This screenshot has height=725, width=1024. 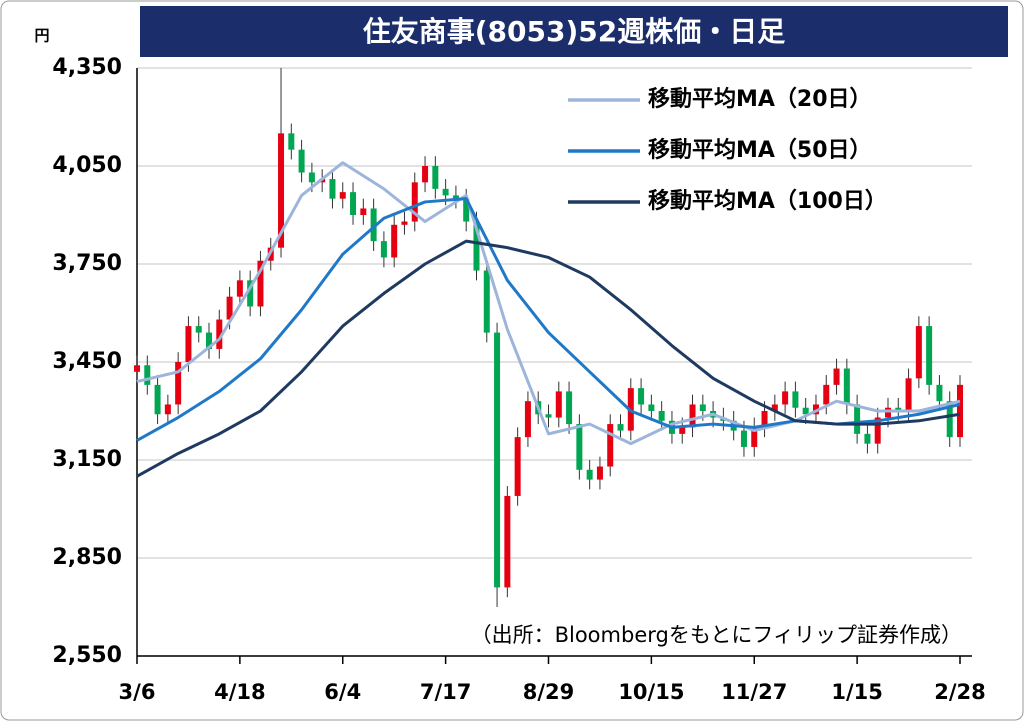 I want to click on x-tick-label: 11/27, so click(x=754, y=692).